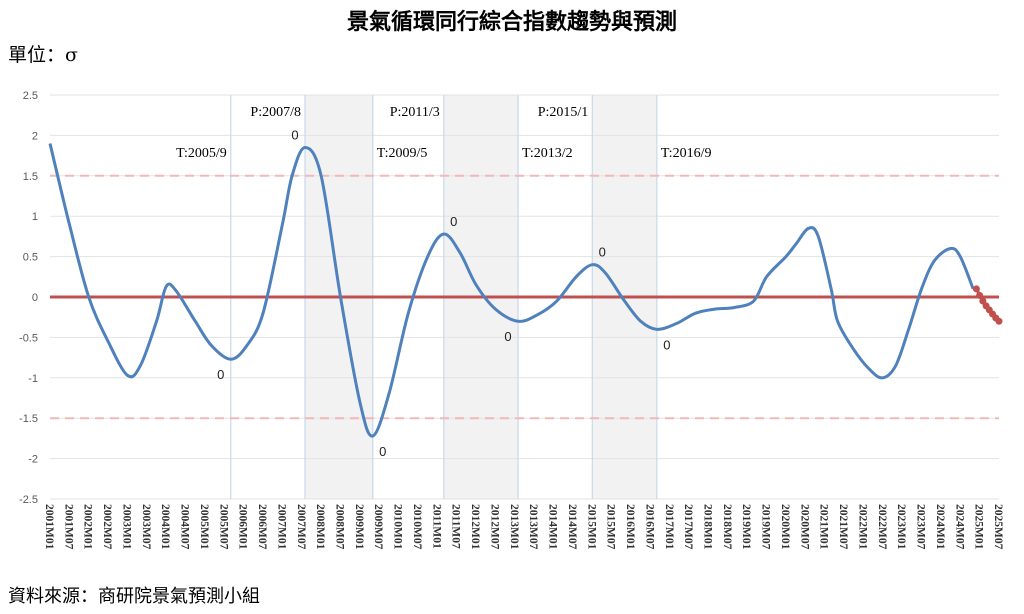 The image size is (1024, 614). I want to click on x-tick-label: 2009M07, so click(378, 527).